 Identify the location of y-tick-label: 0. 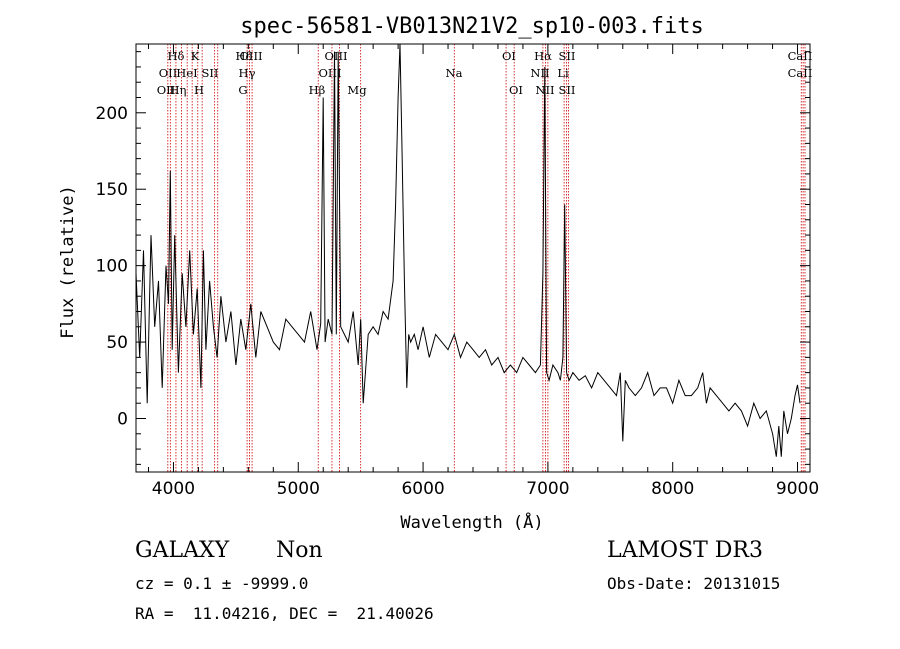
(122, 420).